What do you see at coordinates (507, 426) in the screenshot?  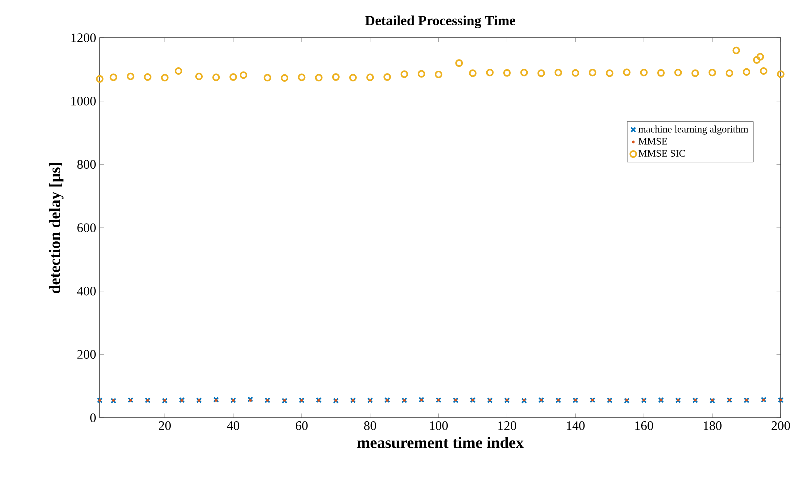 I see `x-tick-label: 120` at bounding box center [507, 426].